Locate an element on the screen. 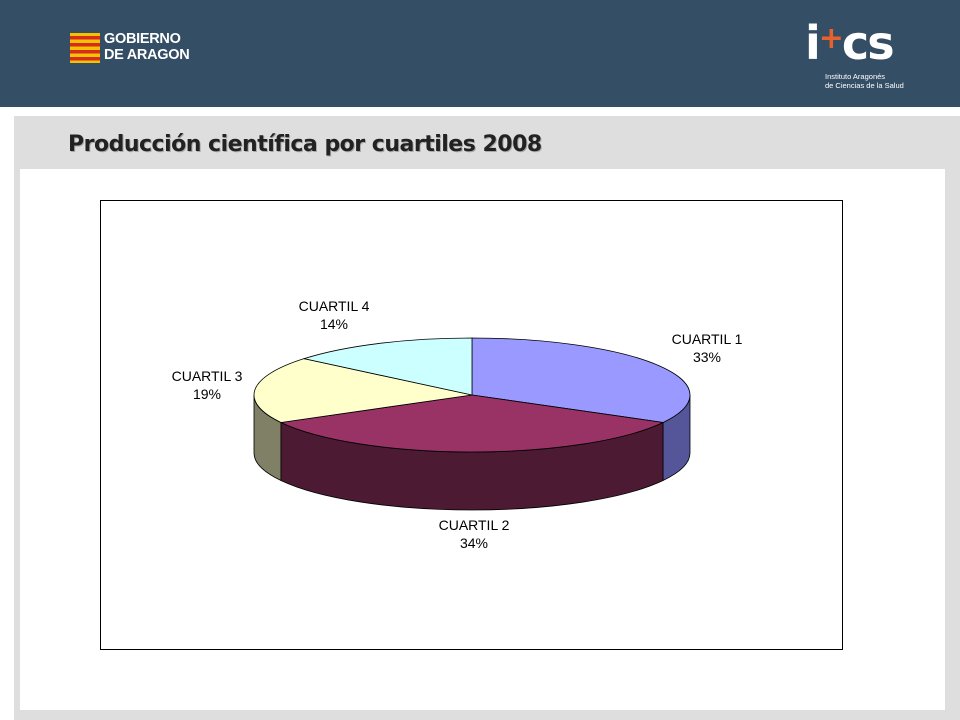 This screenshot has width=960, height=720. slice-label-1: CUARTIL 1 is located at coordinates (707, 339).